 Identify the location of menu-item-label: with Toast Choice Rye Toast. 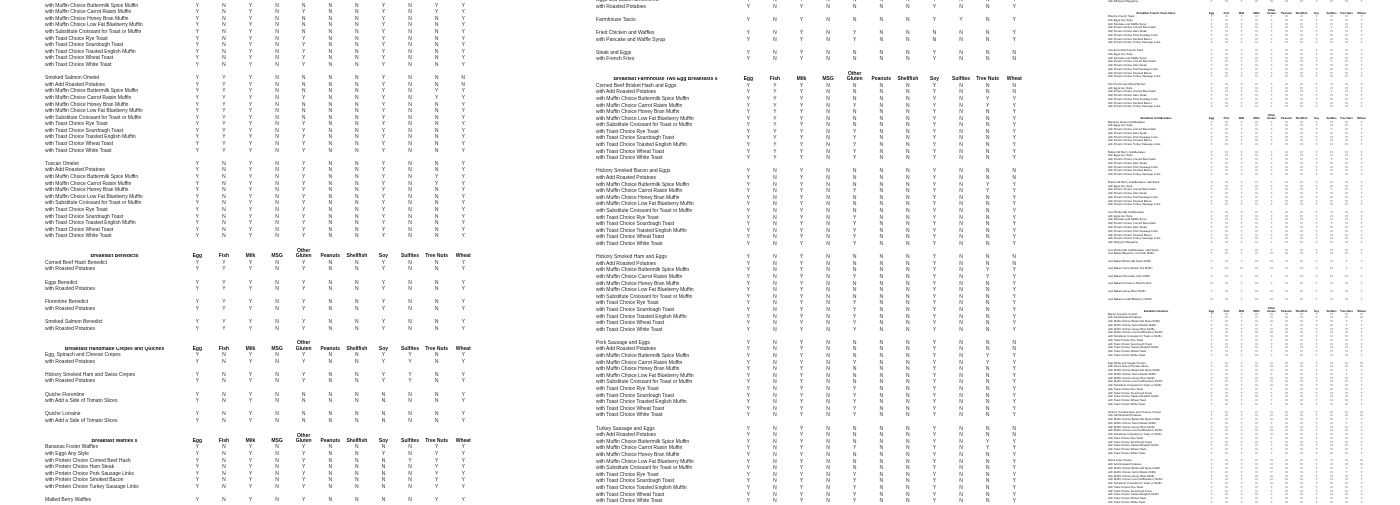
(76, 210).